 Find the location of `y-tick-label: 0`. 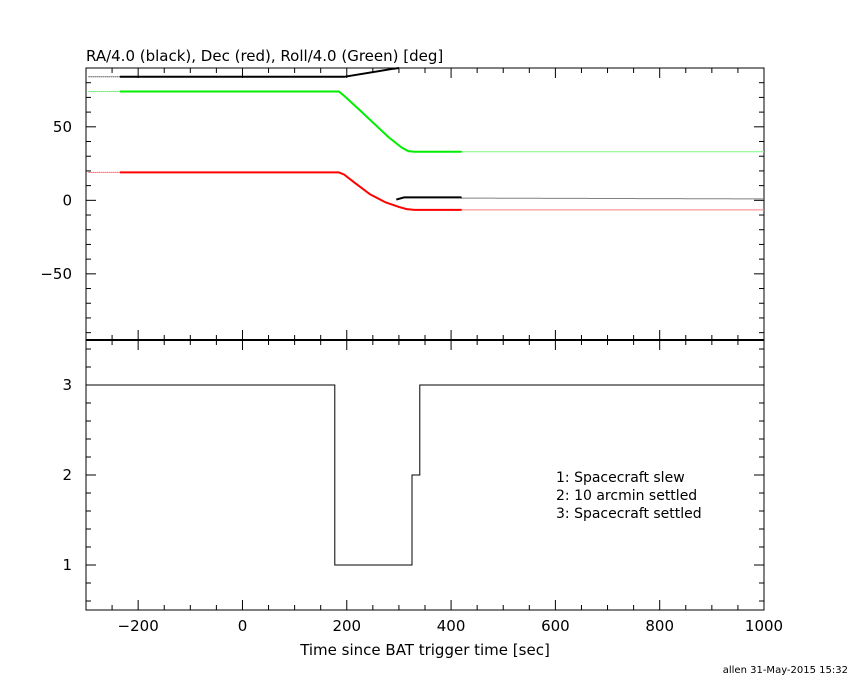

y-tick-label: 0 is located at coordinates (67, 200).